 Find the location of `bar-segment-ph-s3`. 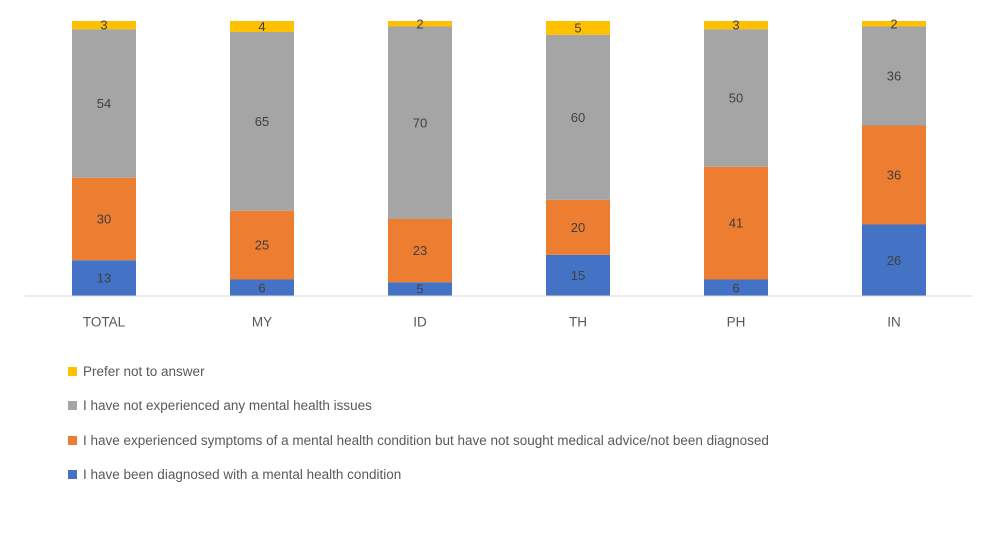

bar-segment-ph-s3 is located at coordinates (736, 25).